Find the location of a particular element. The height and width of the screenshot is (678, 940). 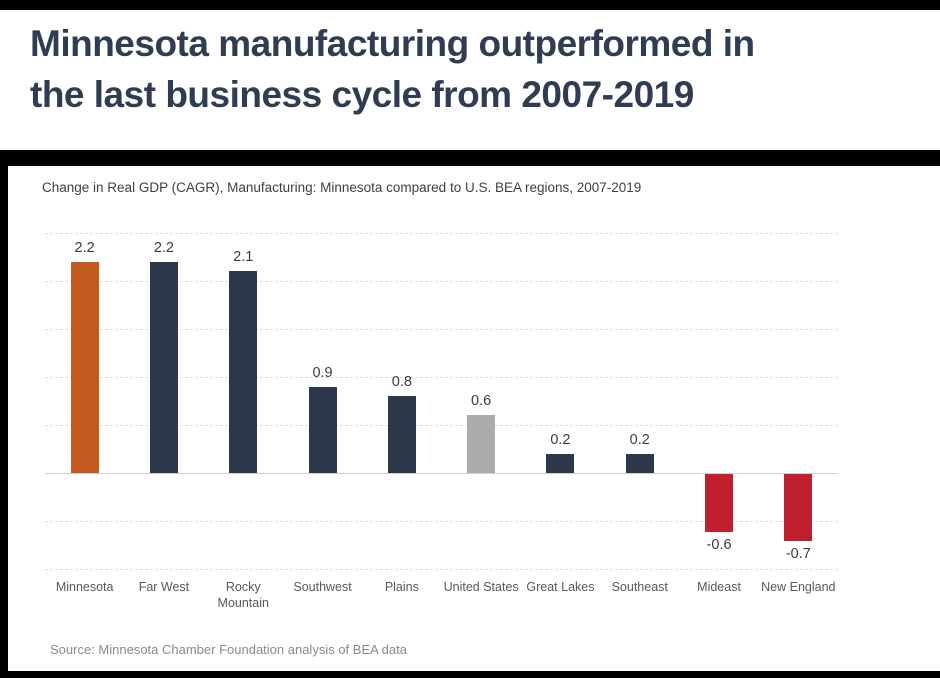

category-label-rocky-mountain: Rocky Mountain is located at coordinates (243, 595).